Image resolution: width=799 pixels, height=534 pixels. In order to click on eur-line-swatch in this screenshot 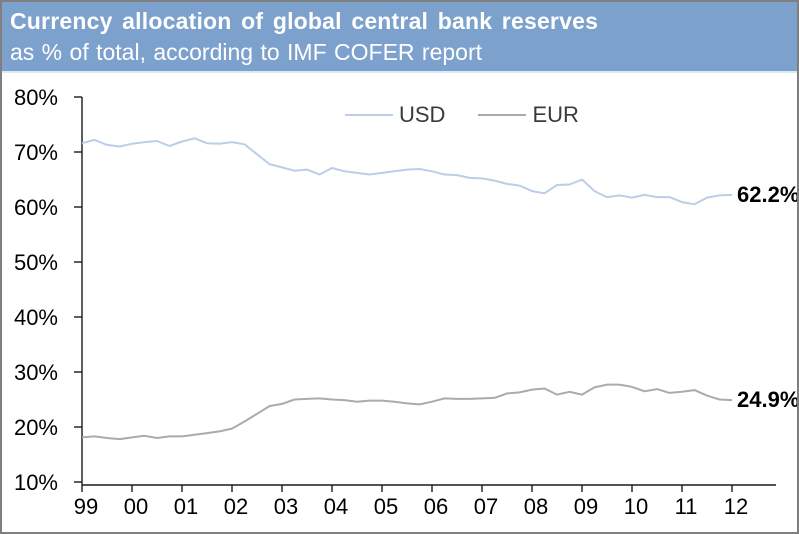, I will do `click(502, 115)`.